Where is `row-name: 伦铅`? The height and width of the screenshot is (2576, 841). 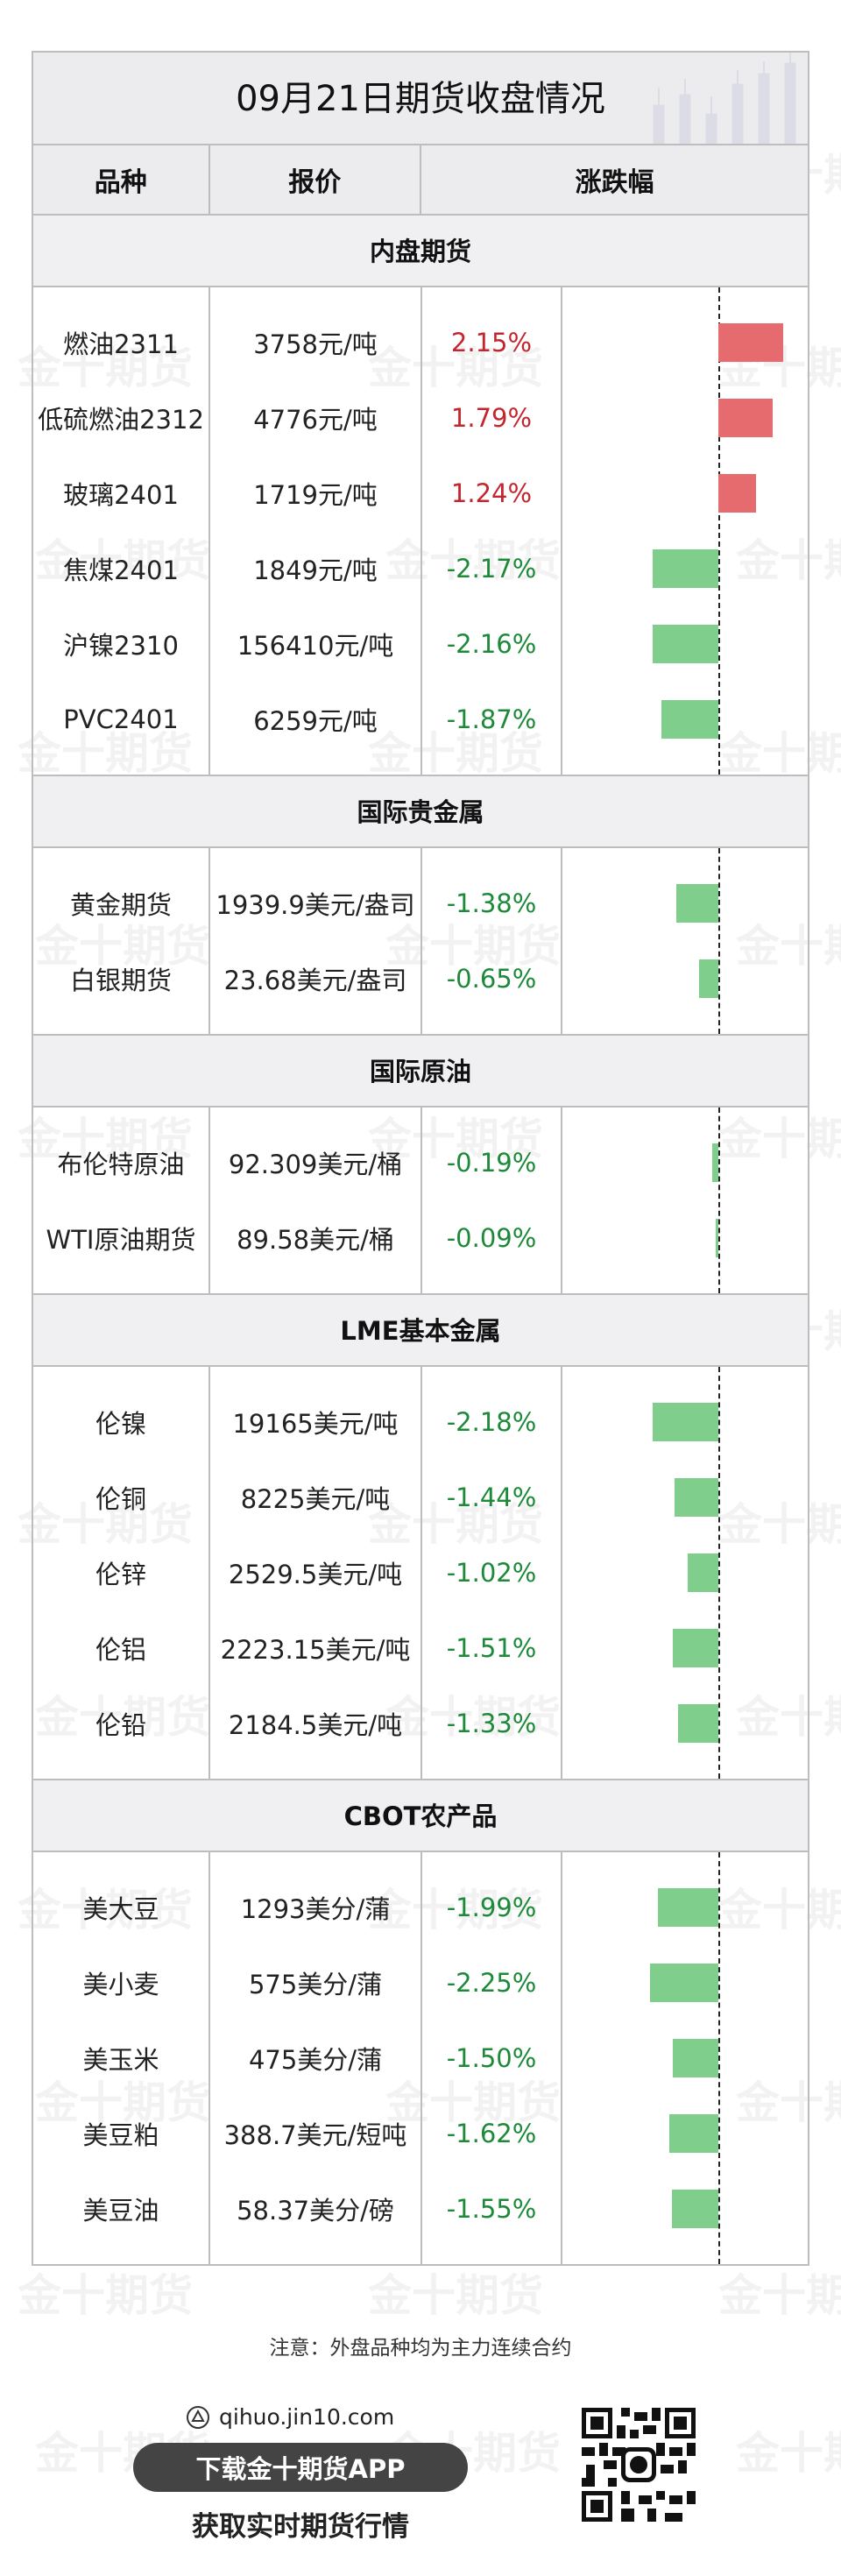
row-name: 伦铅 is located at coordinates (120, 1725).